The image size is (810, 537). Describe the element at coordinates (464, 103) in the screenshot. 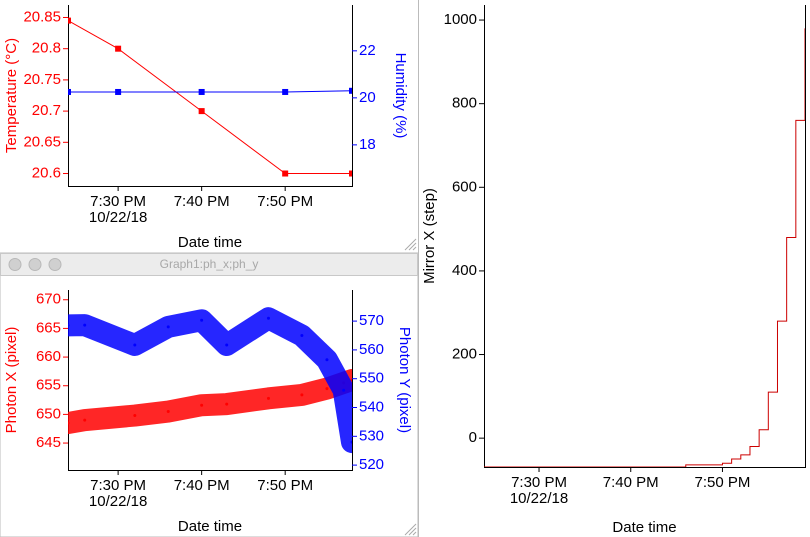

I see `y-tick-label: 800` at that location.